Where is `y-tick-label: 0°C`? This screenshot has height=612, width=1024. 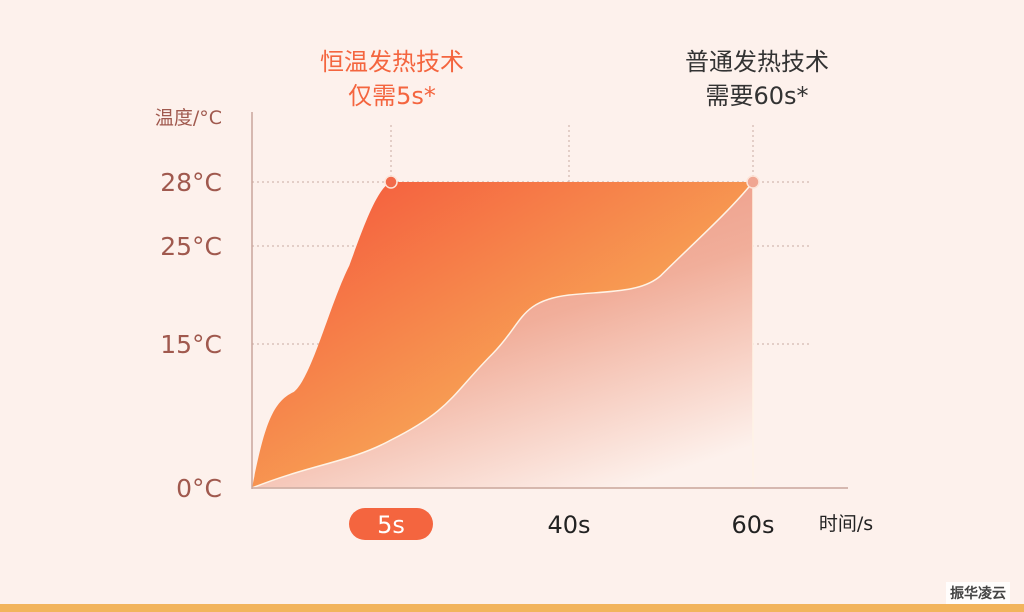 y-tick-label: 0°C is located at coordinates (199, 488).